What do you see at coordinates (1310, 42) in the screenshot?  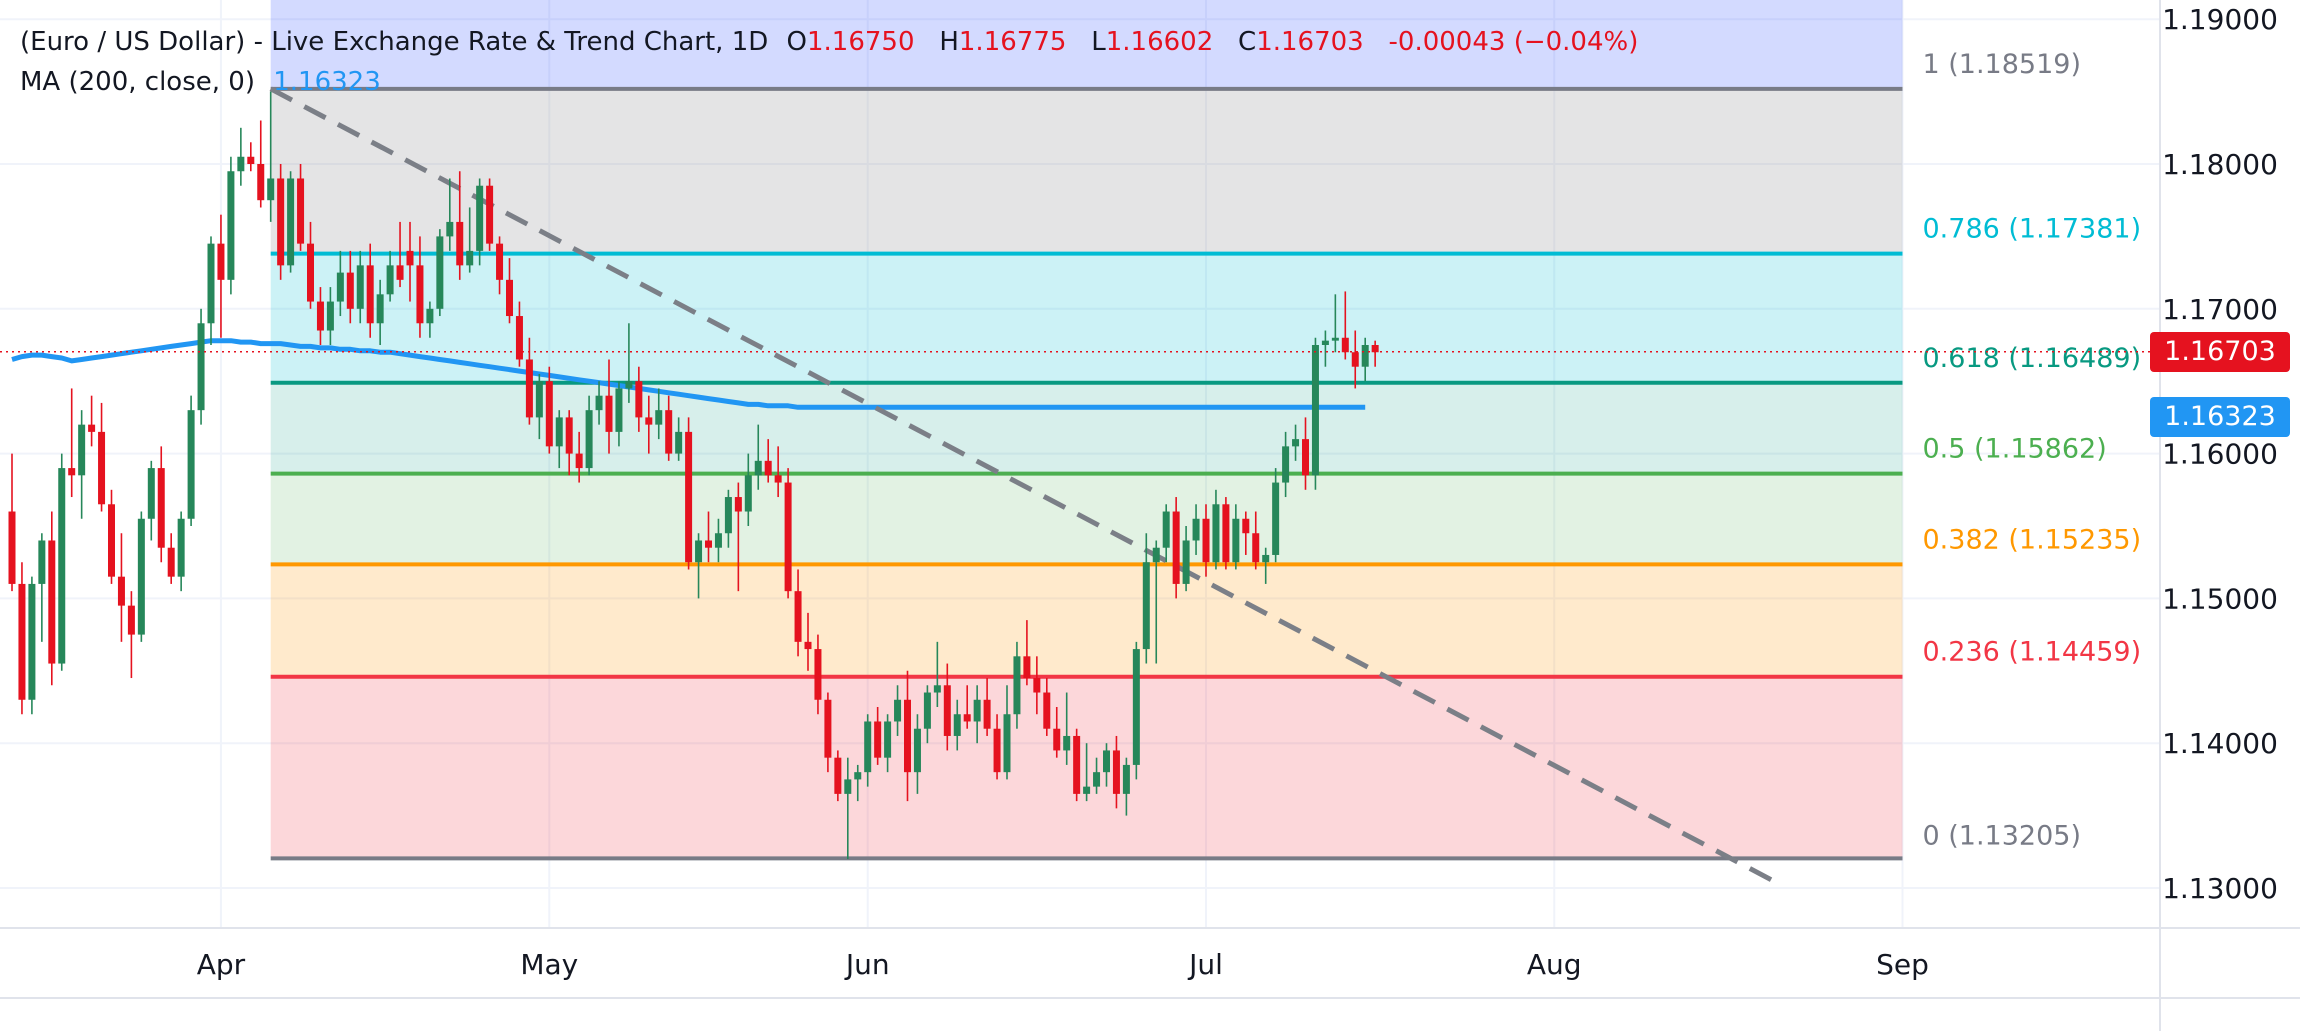 I see `close-value: 1.16703` at bounding box center [1310, 42].